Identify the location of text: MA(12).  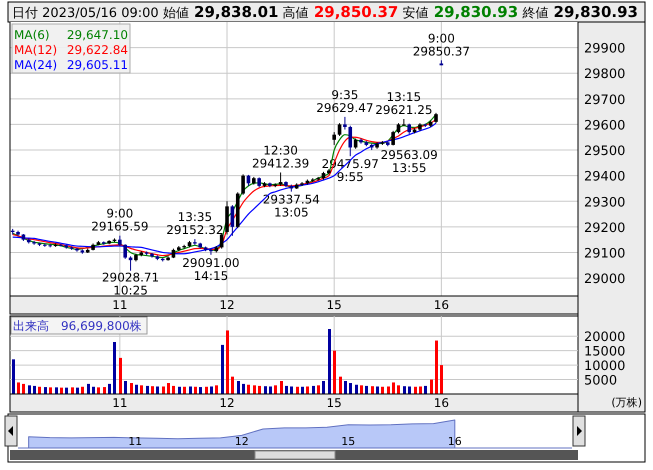
(36, 50).